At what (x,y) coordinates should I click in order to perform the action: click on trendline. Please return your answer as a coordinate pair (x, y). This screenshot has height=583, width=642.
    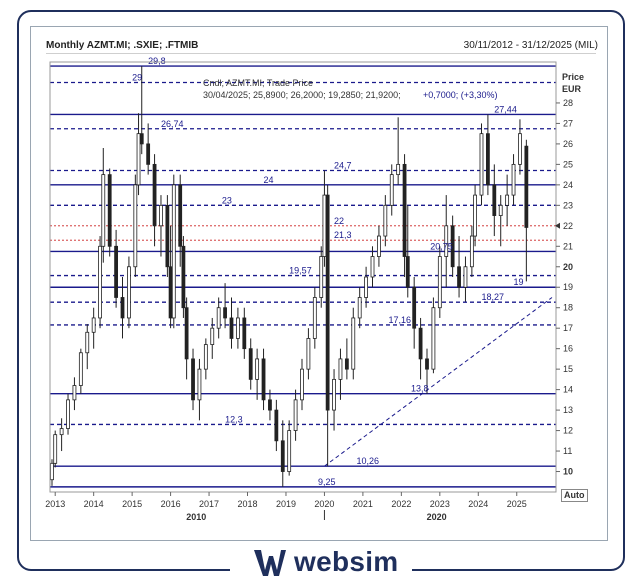
    Looking at the image, I should click on (438, 382).